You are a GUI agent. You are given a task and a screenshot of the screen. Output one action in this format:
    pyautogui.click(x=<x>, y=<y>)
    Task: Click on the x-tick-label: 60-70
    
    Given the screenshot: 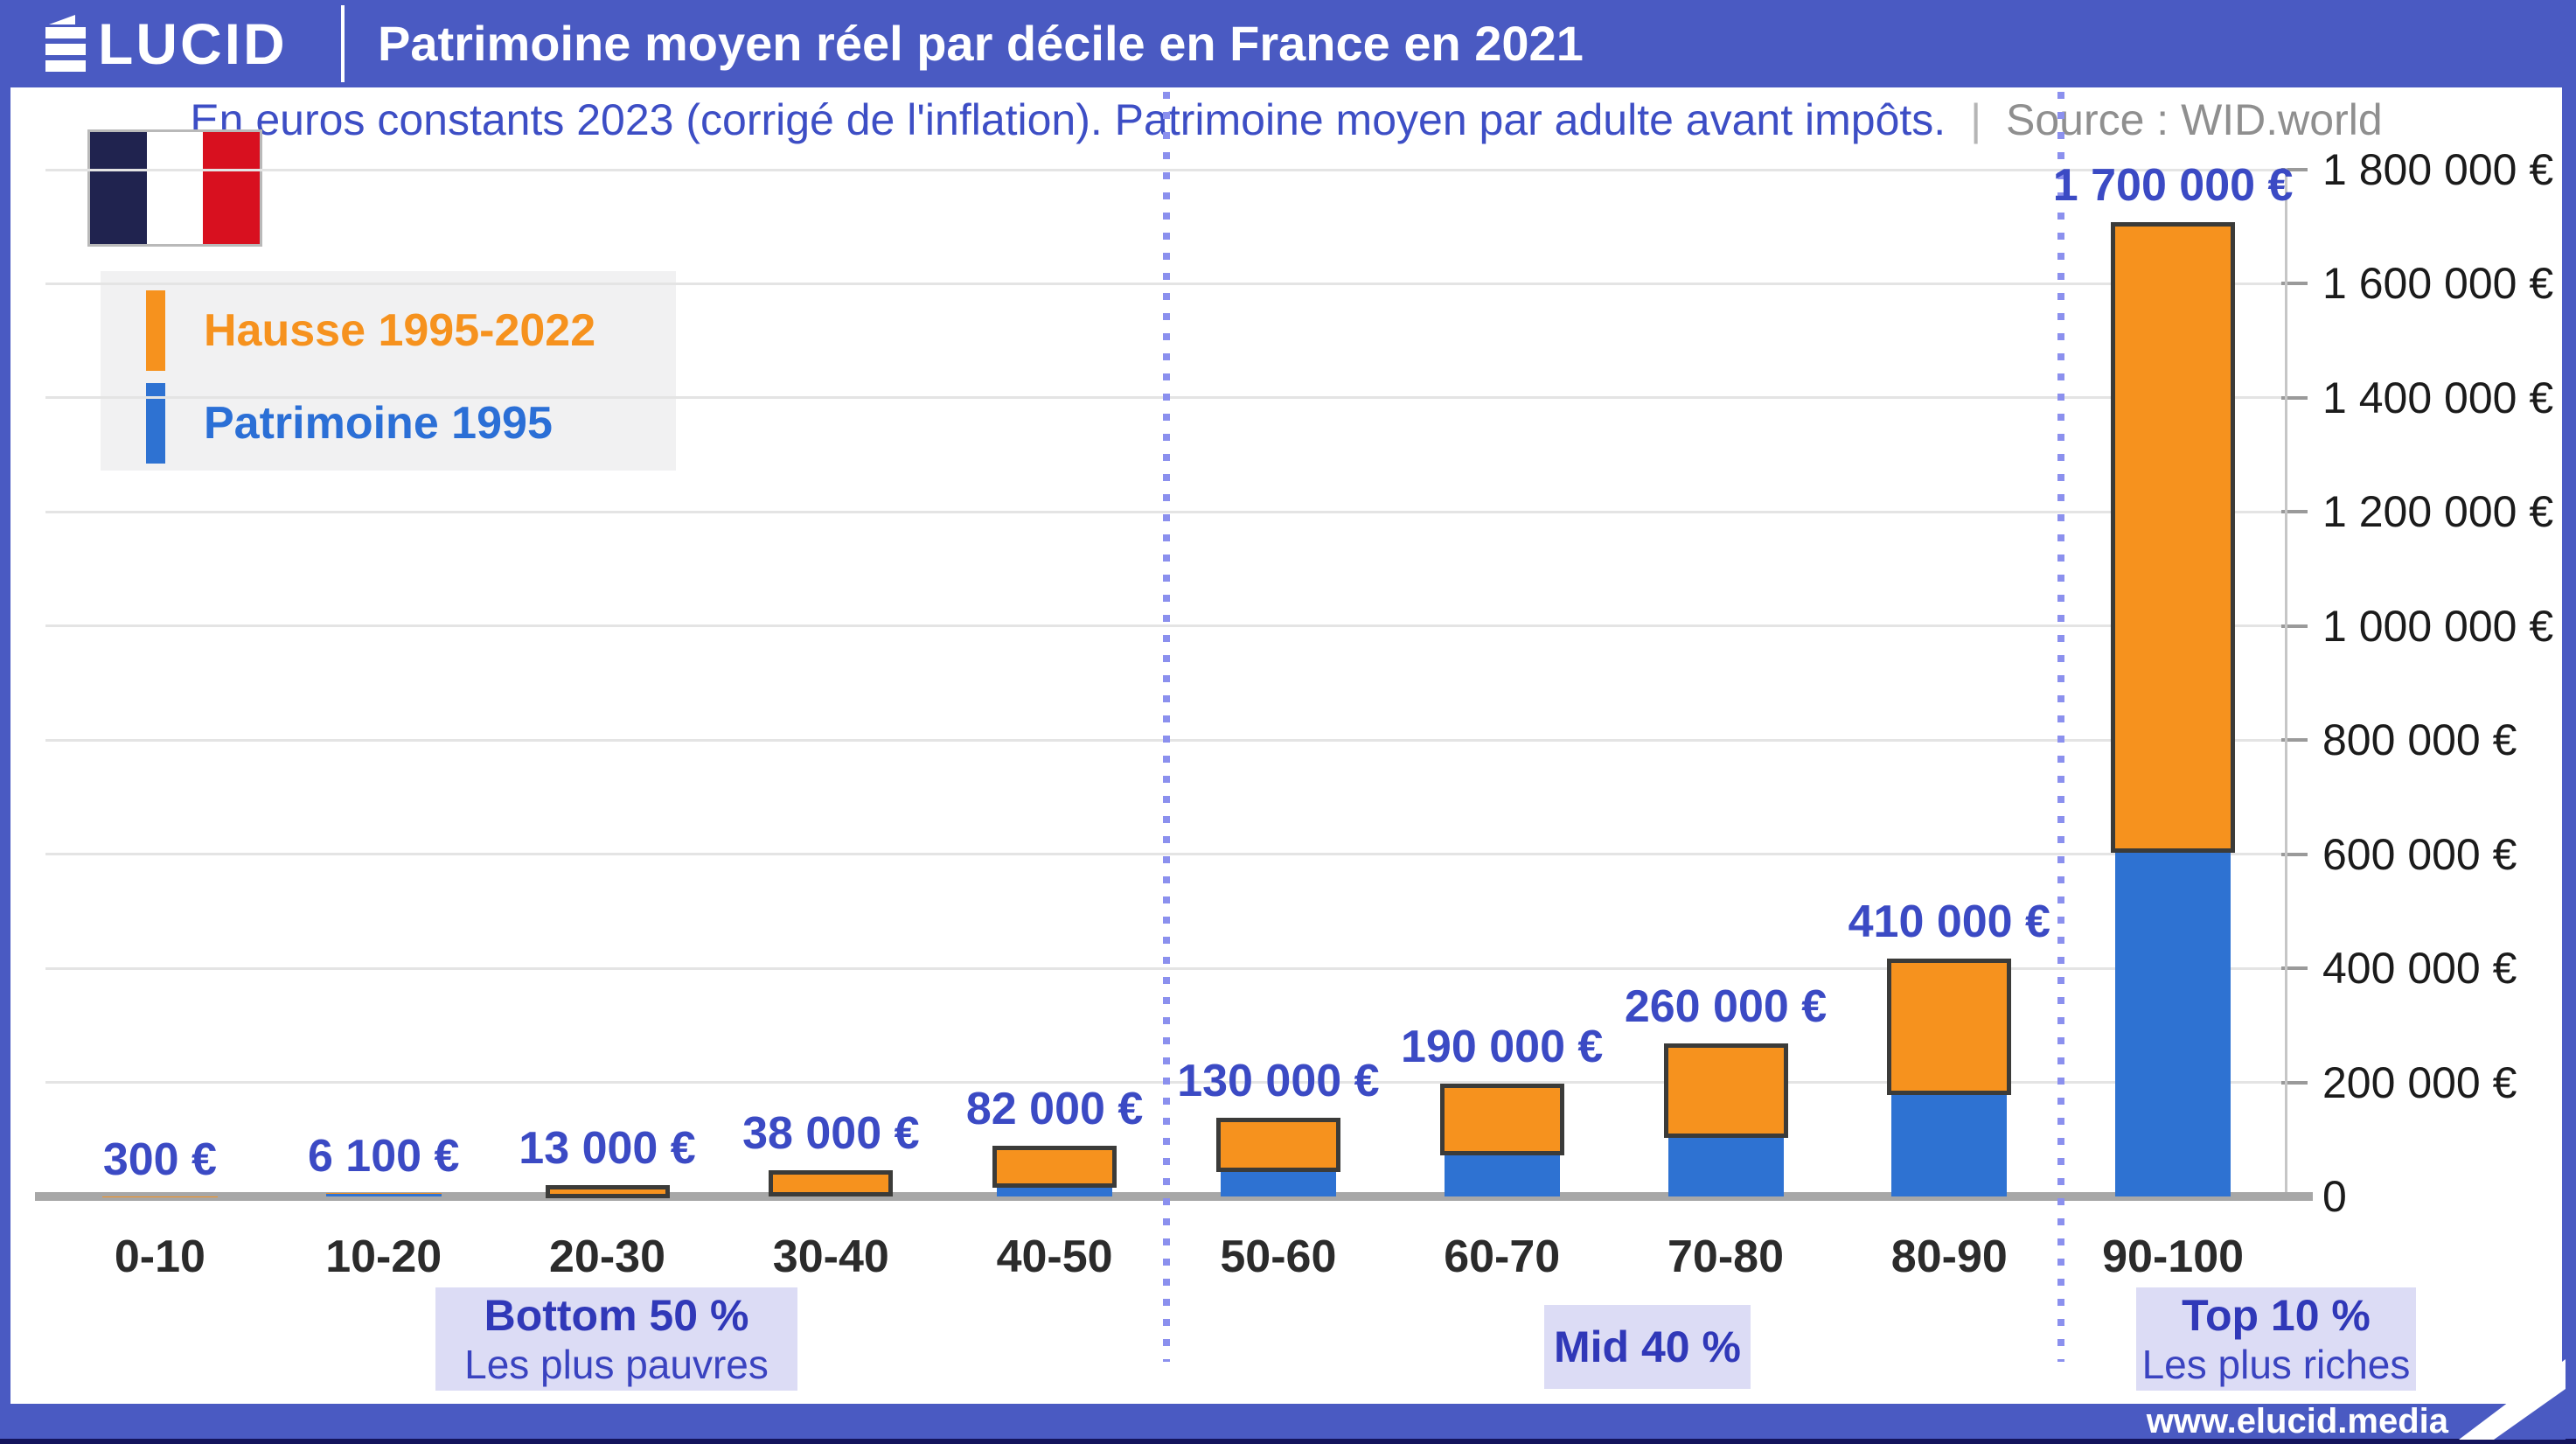 What is the action you would take?
    pyautogui.click(x=1502, y=1256)
    